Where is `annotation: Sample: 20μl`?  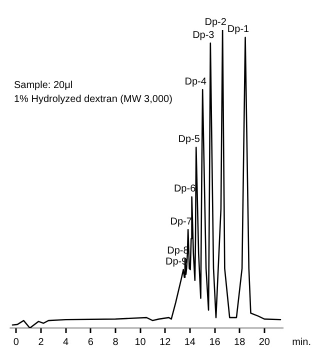 annotation: Sample: 20μl is located at coordinates (43, 85).